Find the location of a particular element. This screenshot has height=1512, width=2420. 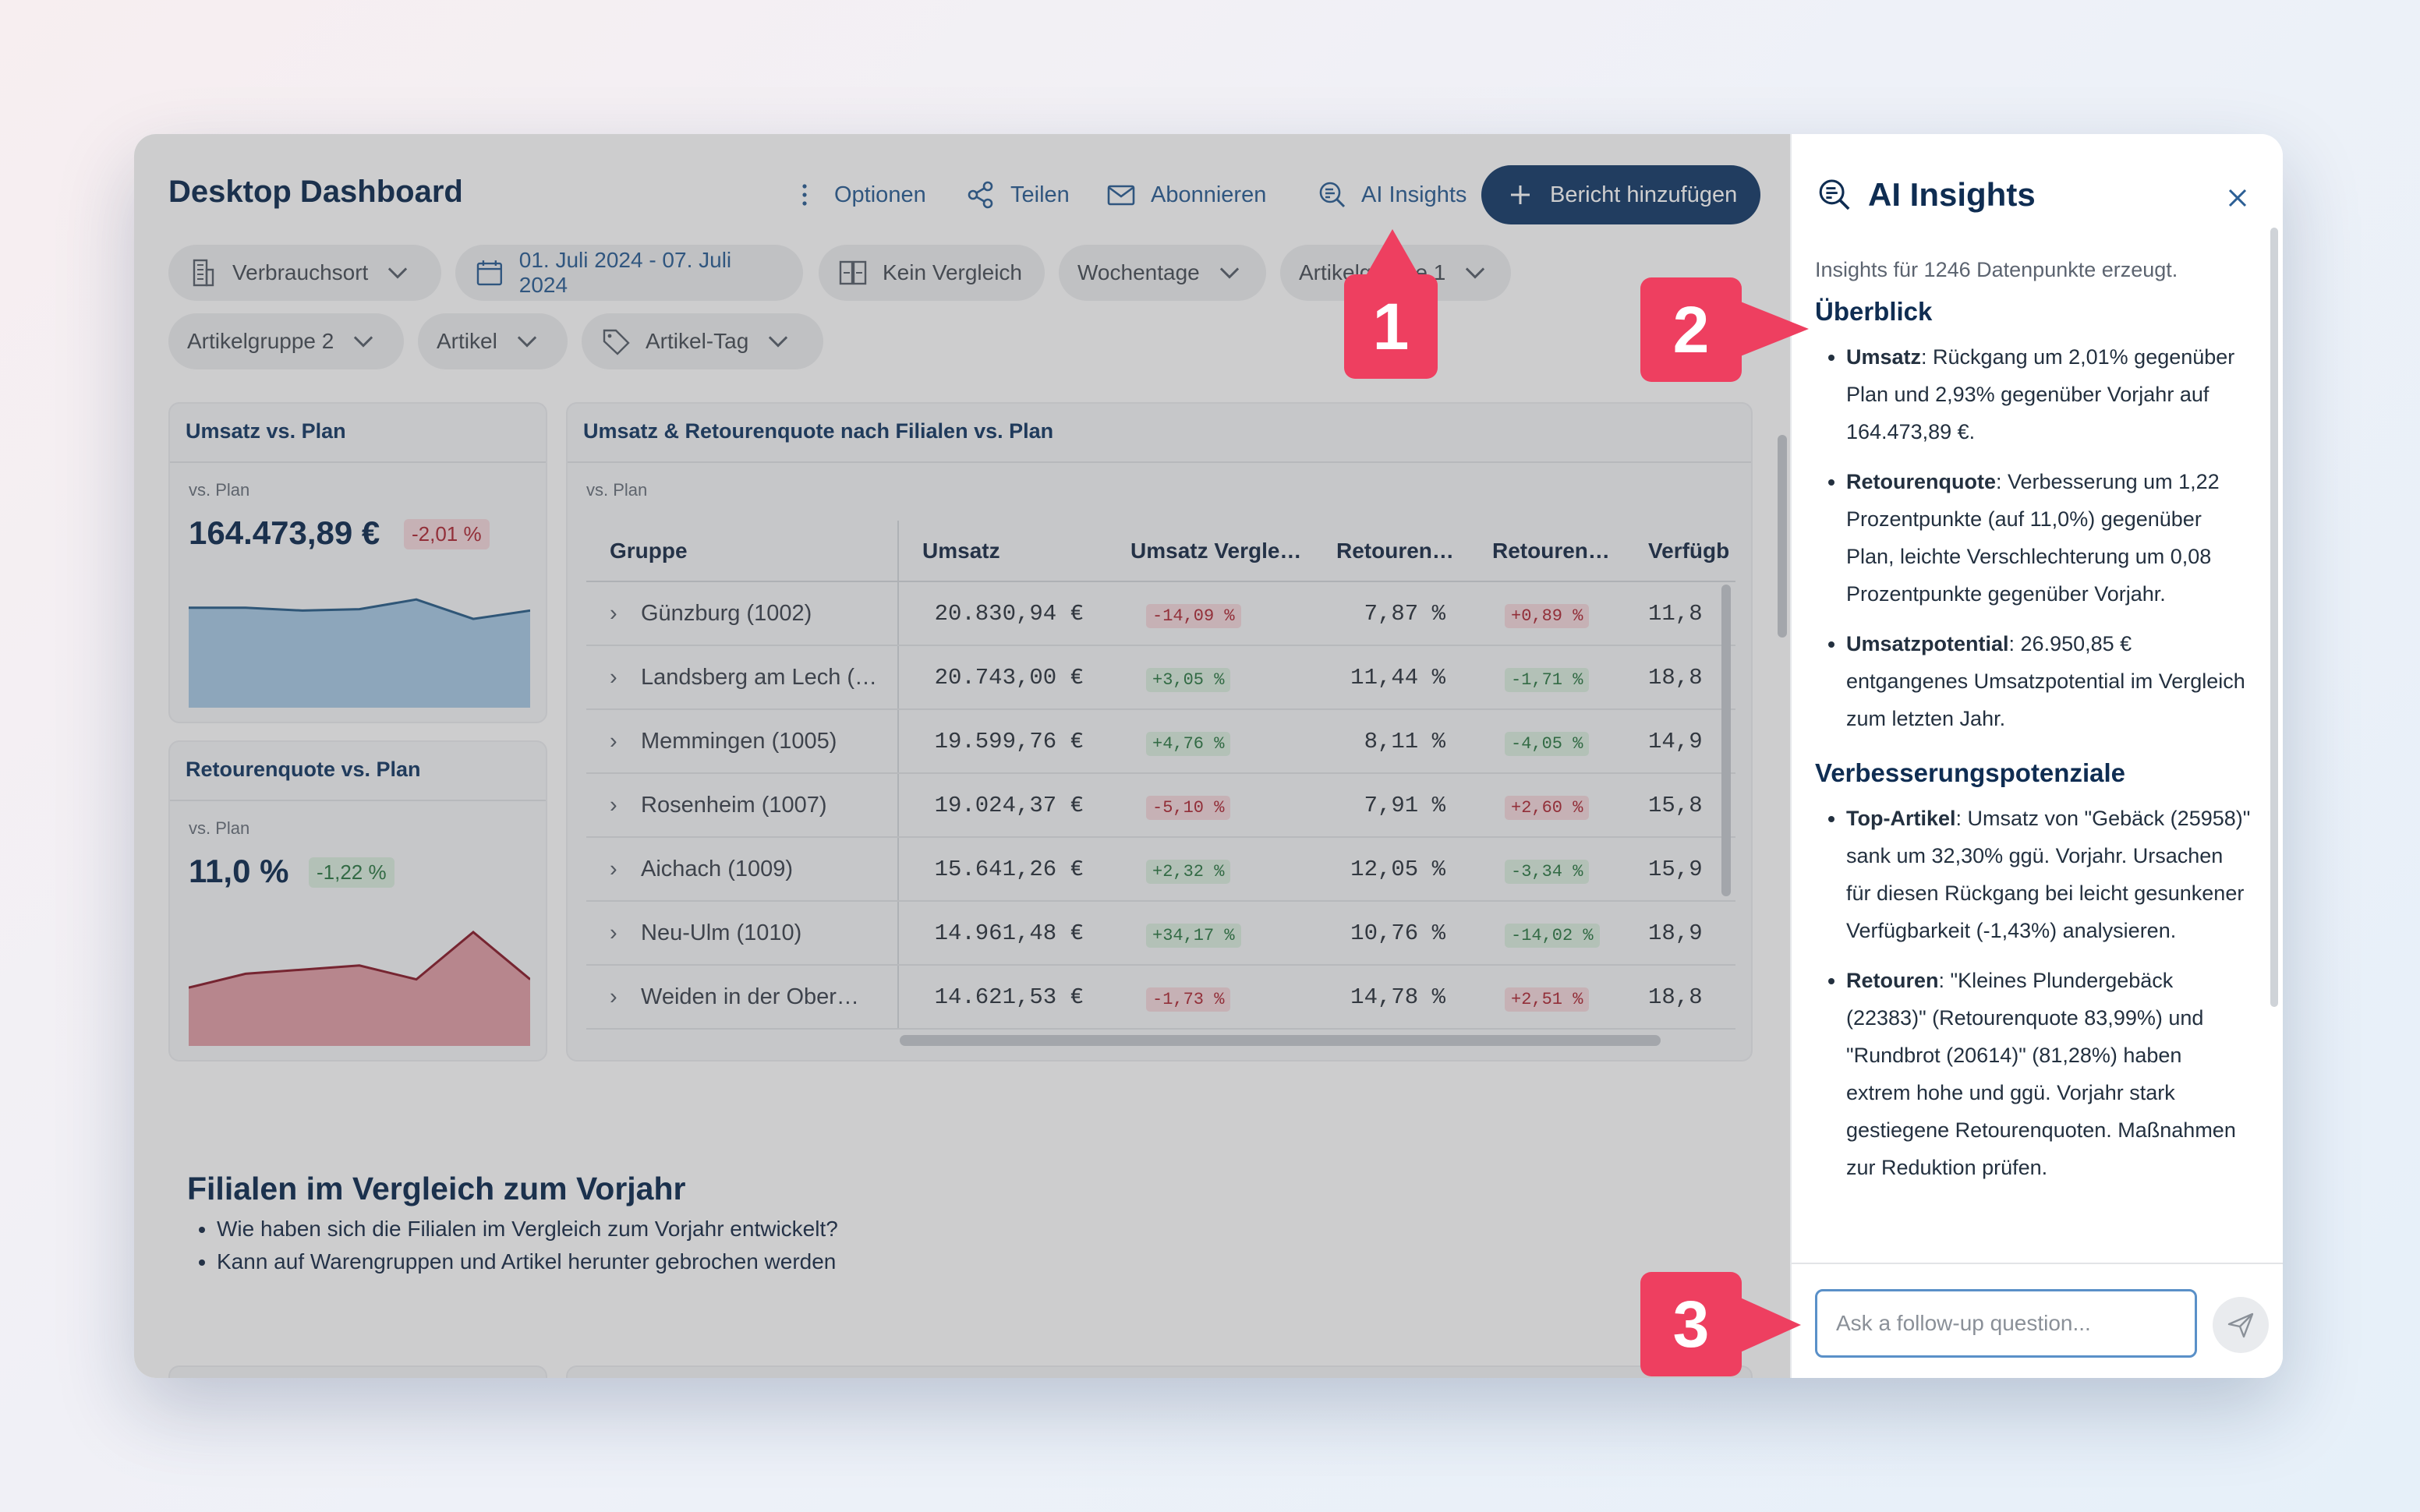

row-sales-compare-cell: +2,32 % is located at coordinates (1210, 869).